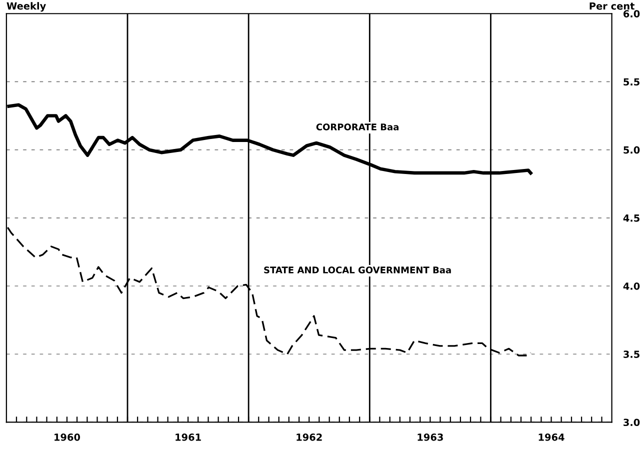 The height and width of the screenshot is (454, 644). Describe the element at coordinates (632, 82) in the screenshot. I see `y-tick-label: 5.5` at that location.